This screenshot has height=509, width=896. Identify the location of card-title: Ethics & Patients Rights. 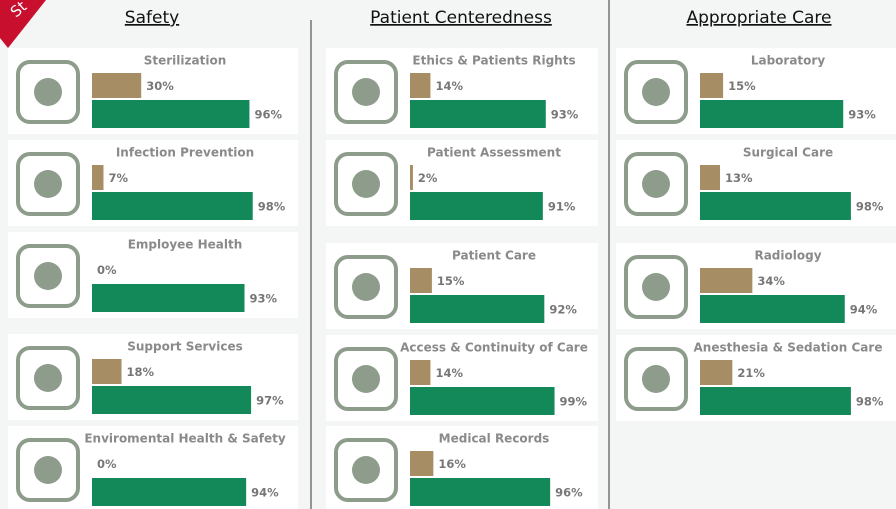
(493, 61).